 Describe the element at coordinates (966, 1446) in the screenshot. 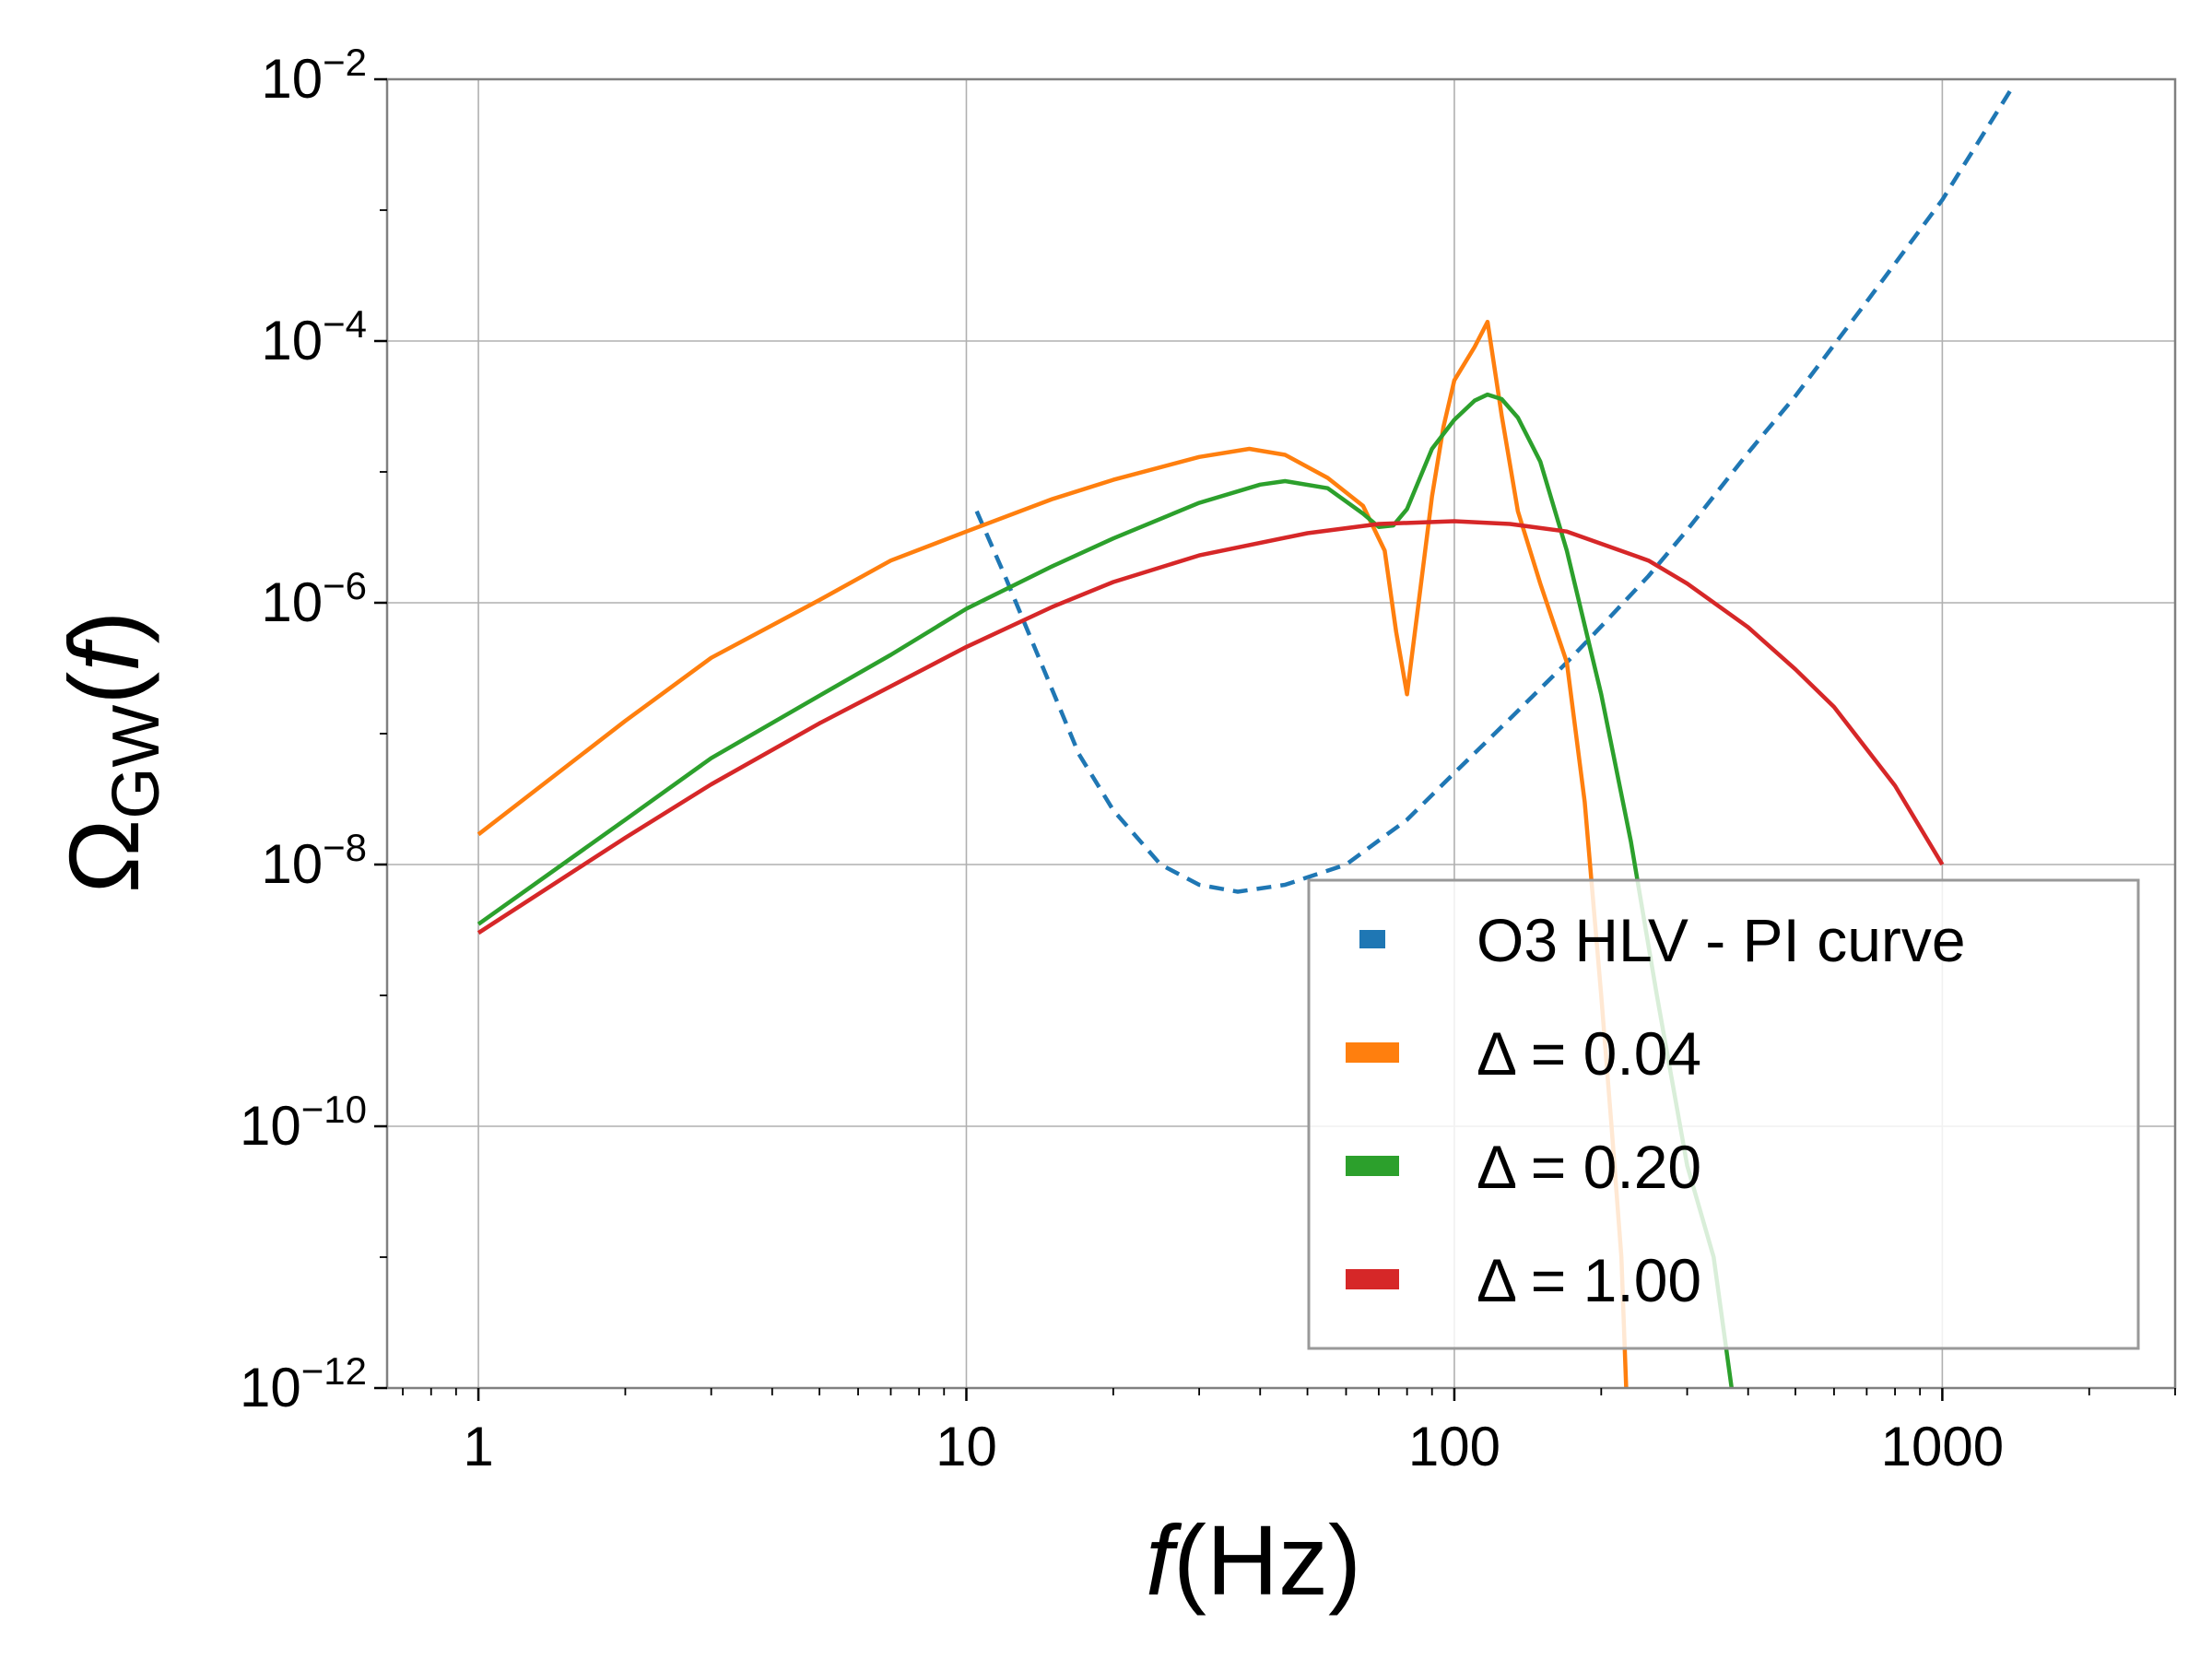

I see `x-tick-label: 10` at that location.